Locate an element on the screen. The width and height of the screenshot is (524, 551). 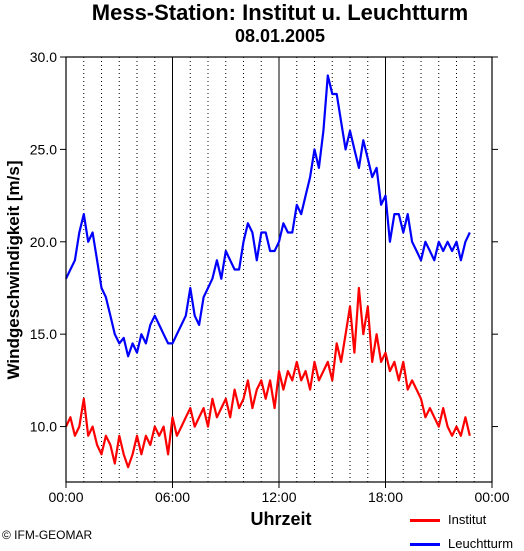
y-axis-label: Windgeschwindigkeit [m/s] is located at coordinates (13, 270).